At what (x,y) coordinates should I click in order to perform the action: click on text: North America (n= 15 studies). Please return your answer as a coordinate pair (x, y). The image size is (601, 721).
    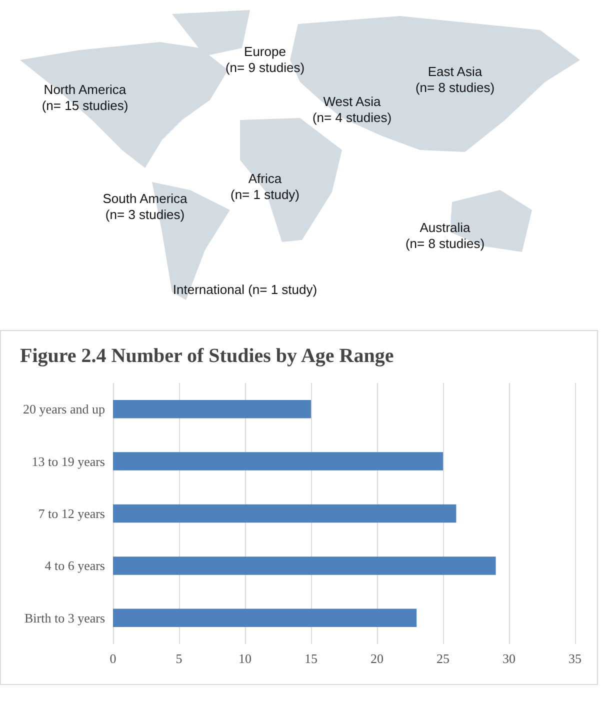
    Looking at the image, I should click on (85, 98).